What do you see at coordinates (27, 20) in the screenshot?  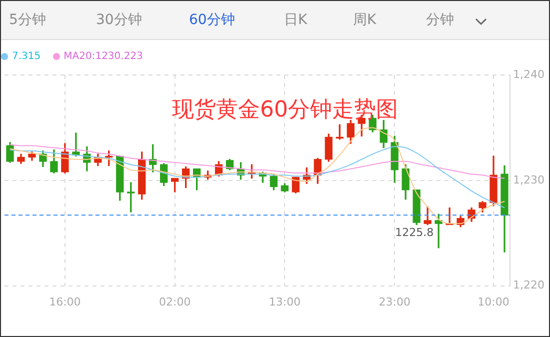 I see `text: 5分钟` at bounding box center [27, 20].